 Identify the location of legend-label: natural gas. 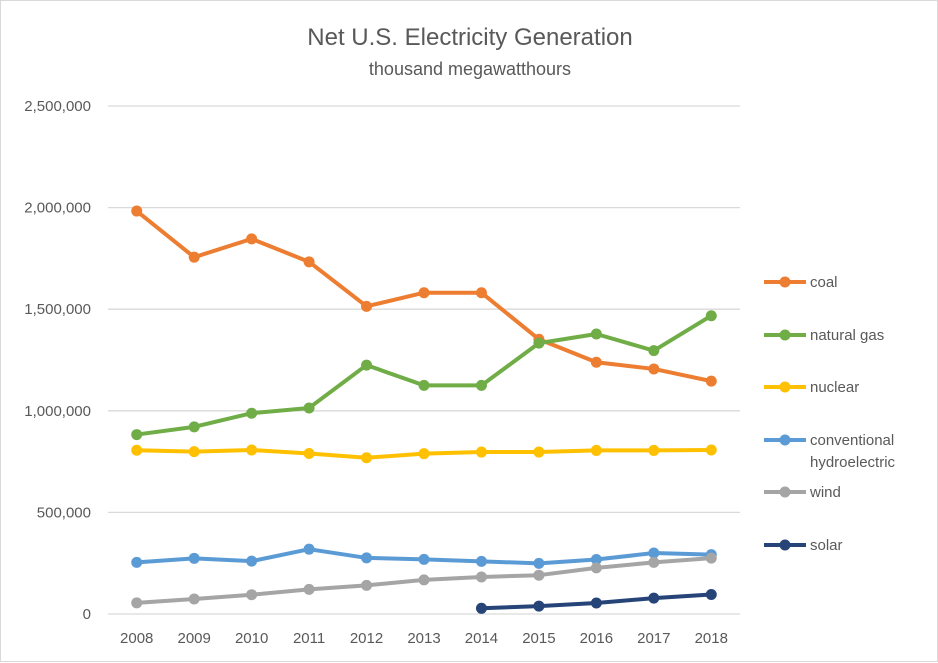
(847, 335).